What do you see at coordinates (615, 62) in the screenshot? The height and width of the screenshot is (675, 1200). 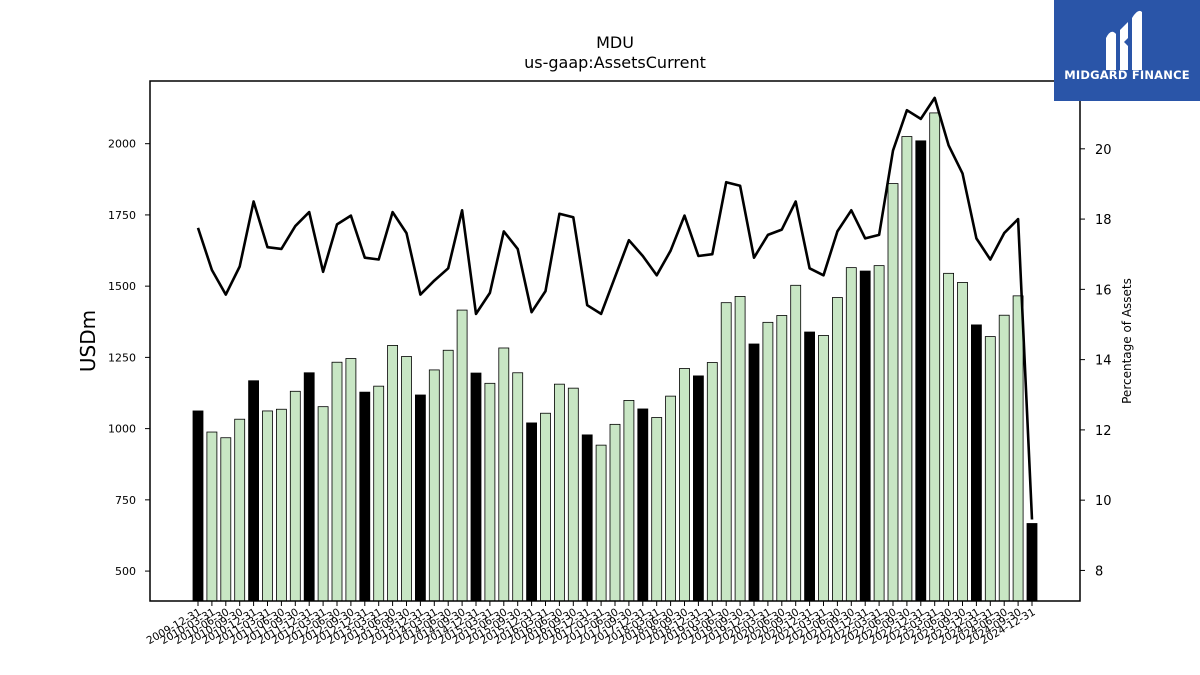 I see `chart-subtitle: us-gaap:AssetsCurrent` at bounding box center [615, 62].